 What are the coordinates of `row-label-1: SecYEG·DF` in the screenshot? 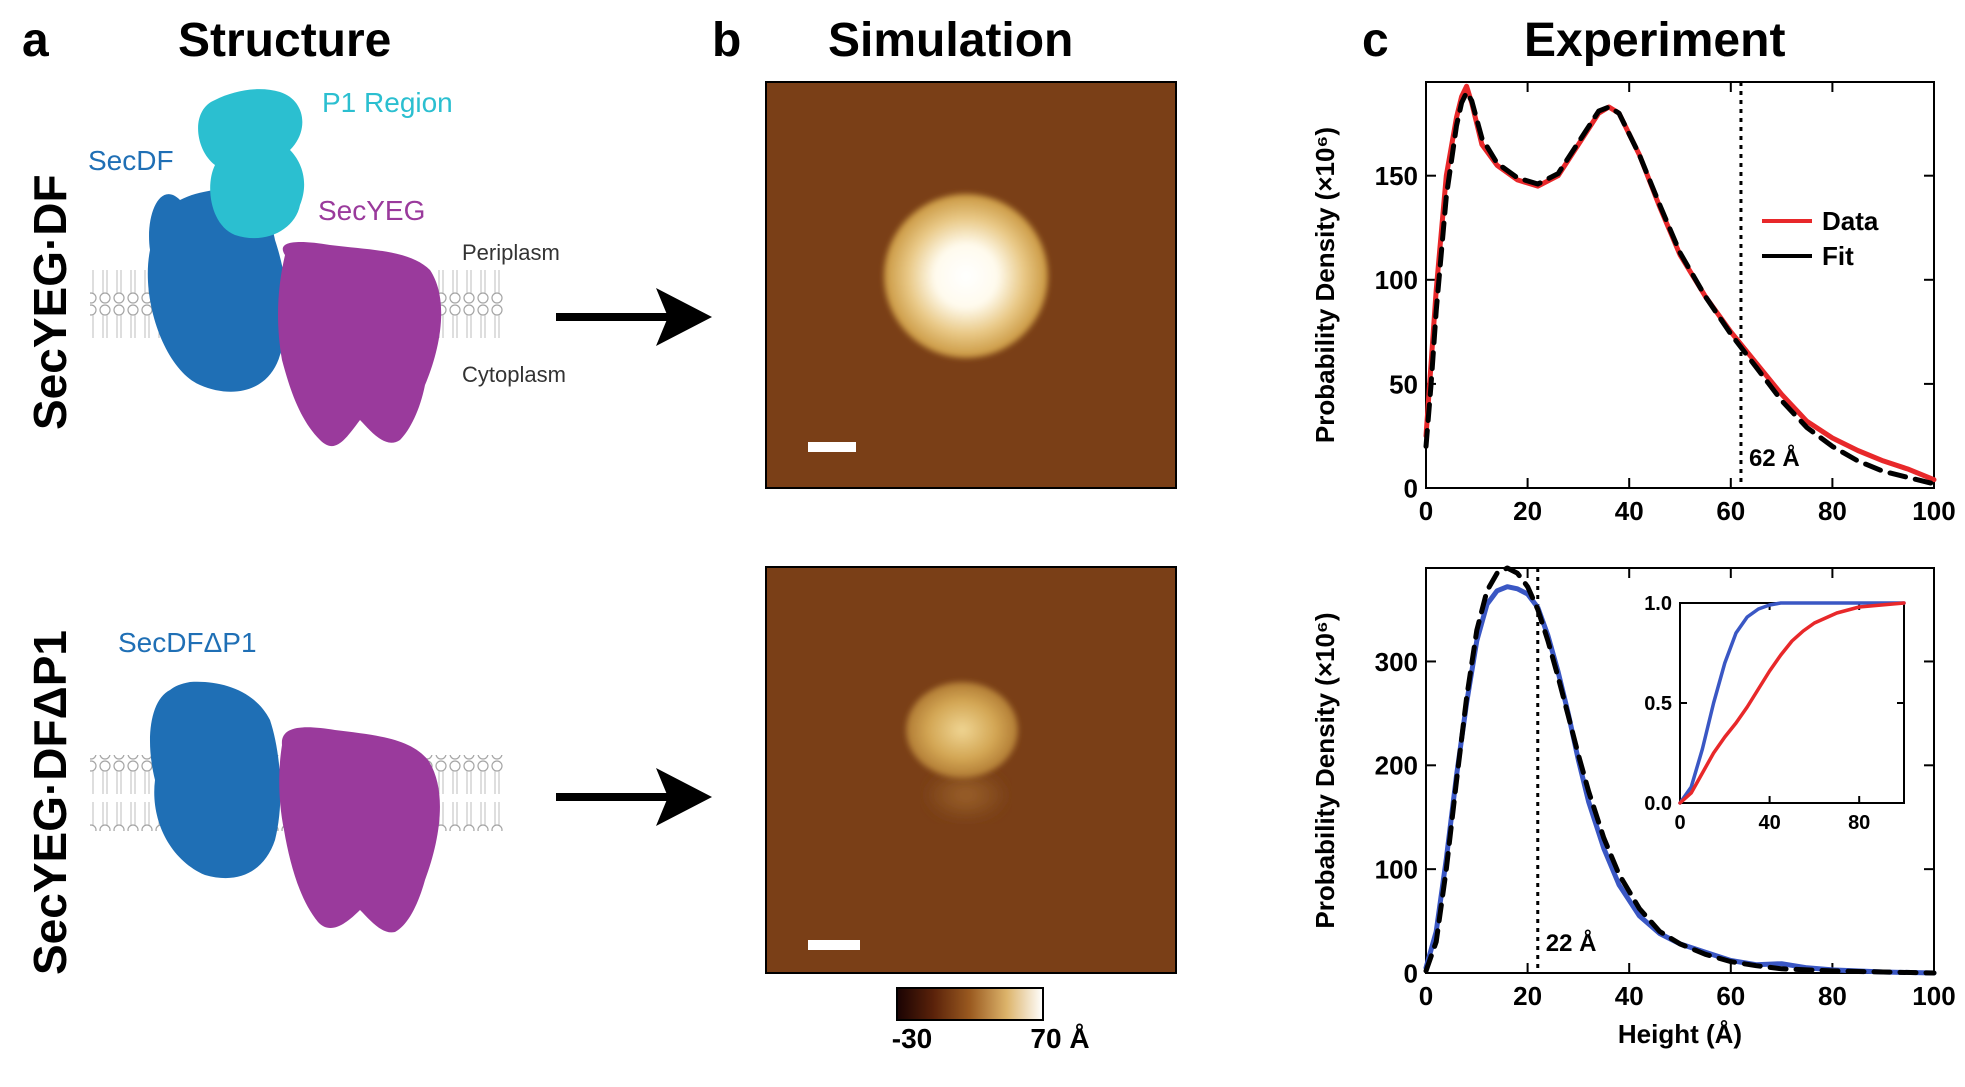 It's located at (50, 302).